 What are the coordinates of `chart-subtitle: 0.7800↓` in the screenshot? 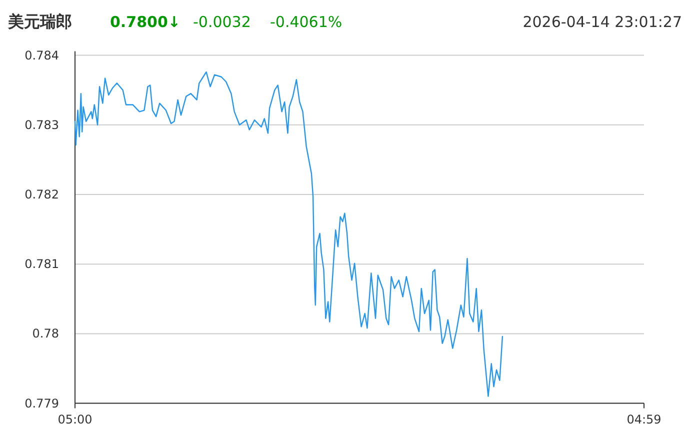 It's located at (145, 22).